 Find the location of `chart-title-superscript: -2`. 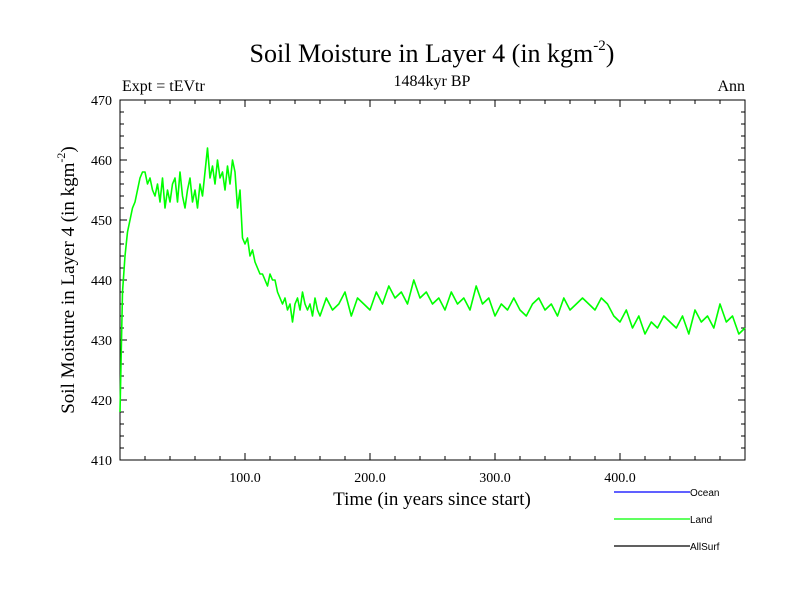

chart-title-superscript: -2 is located at coordinates (599, 46).